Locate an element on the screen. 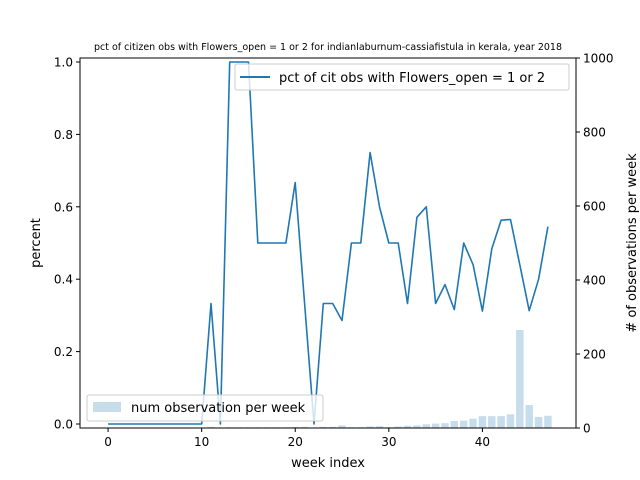  y-right-tick-label-200: 200 is located at coordinates (594, 355).